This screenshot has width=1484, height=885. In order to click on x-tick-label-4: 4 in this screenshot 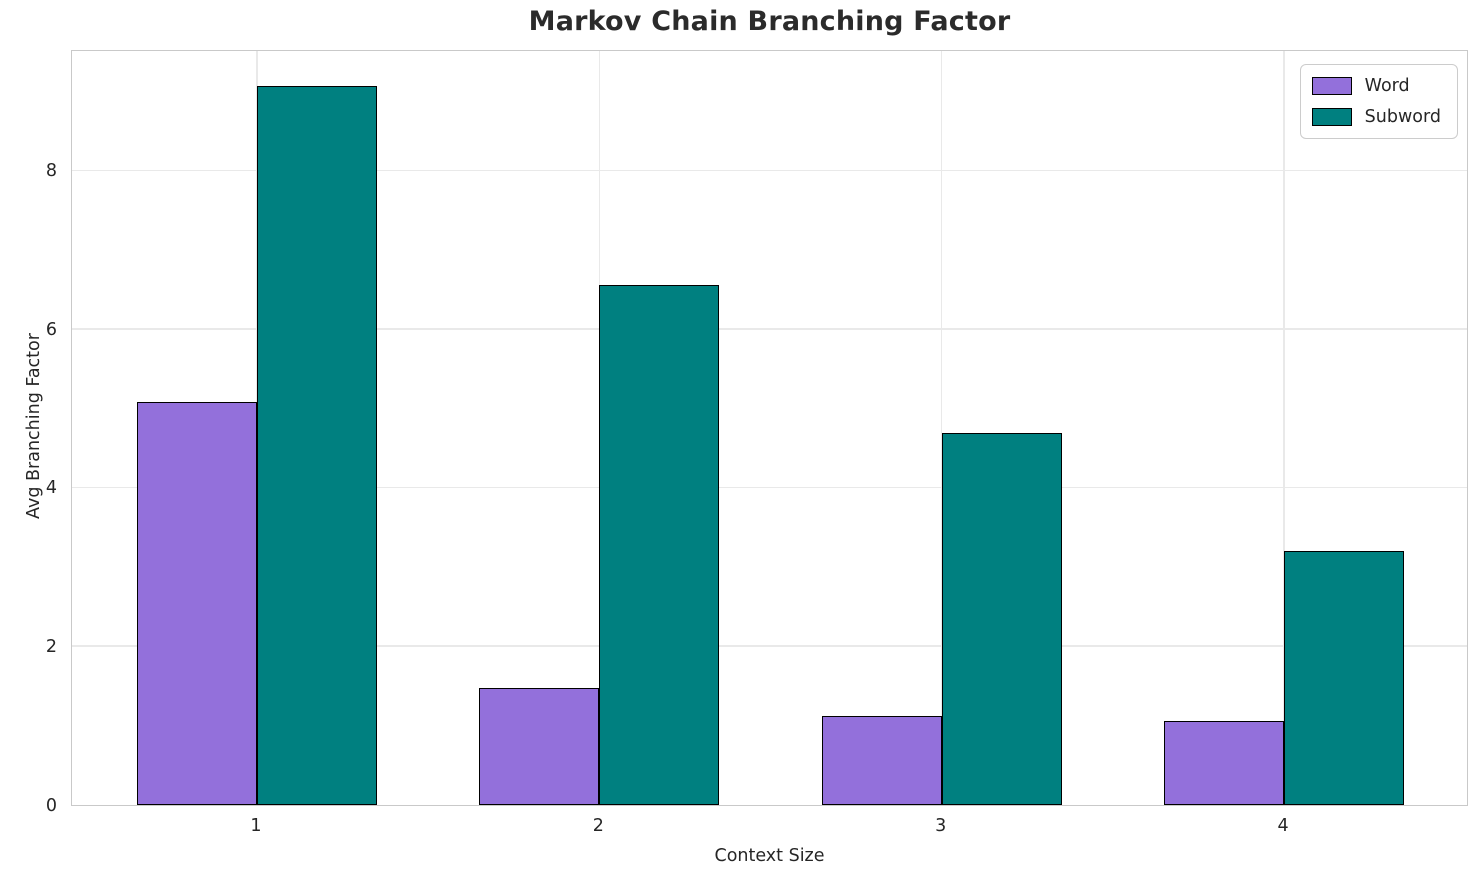, I will do `click(1283, 826)`.